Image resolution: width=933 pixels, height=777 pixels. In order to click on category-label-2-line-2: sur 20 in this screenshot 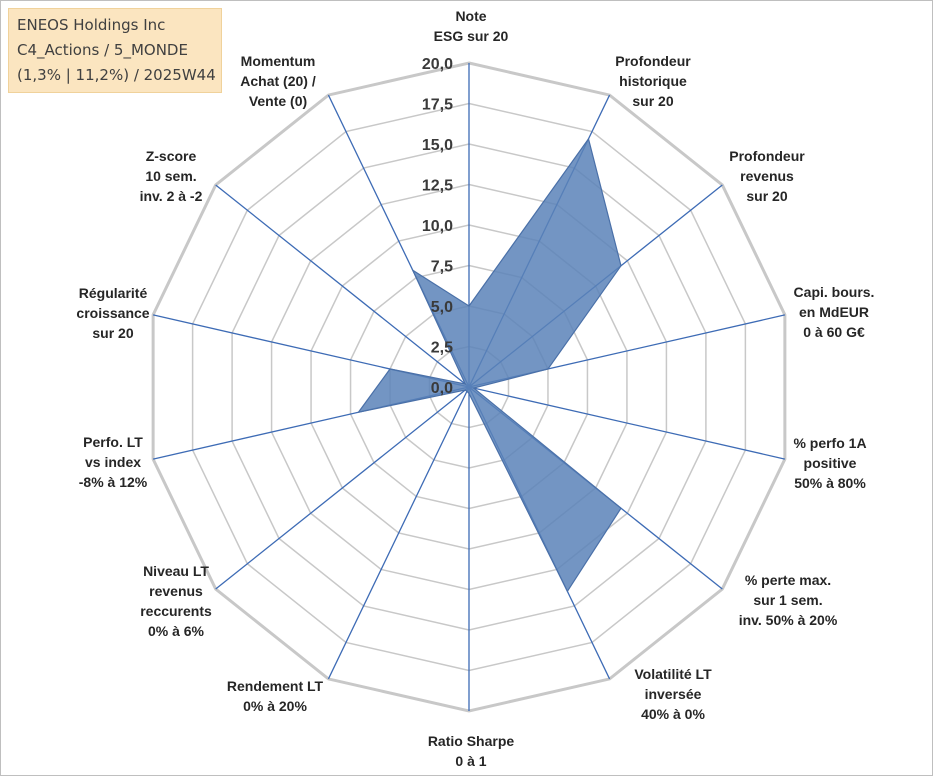, I will do `click(766, 196)`.